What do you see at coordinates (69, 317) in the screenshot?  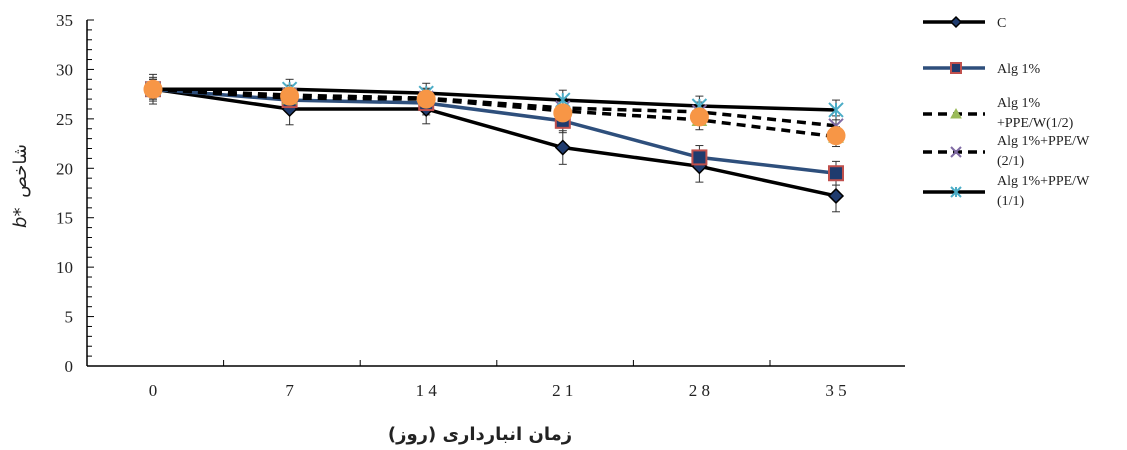 I see `y-tick-label: 5` at bounding box center [69, 317].